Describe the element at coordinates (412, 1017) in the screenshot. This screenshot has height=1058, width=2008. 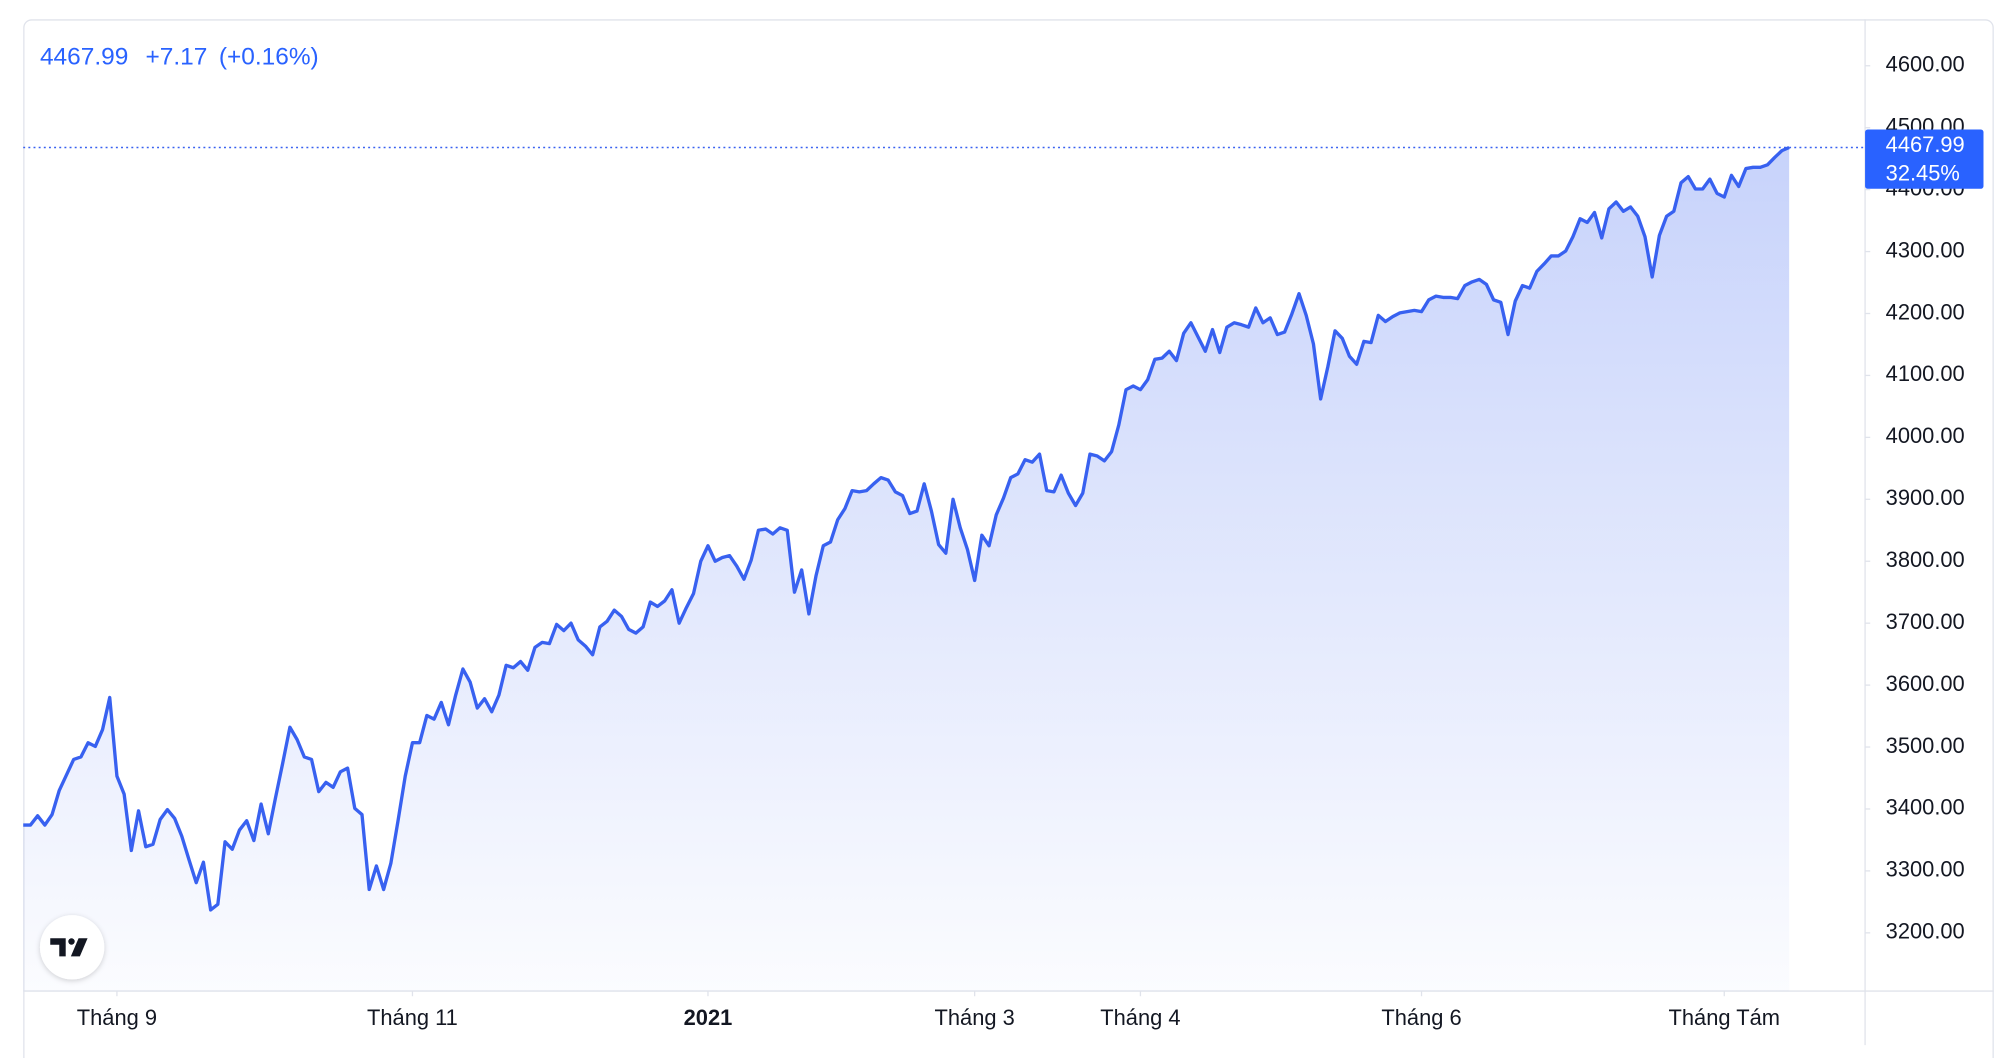
I see `x-tick-label: Tháng 11` at that location.